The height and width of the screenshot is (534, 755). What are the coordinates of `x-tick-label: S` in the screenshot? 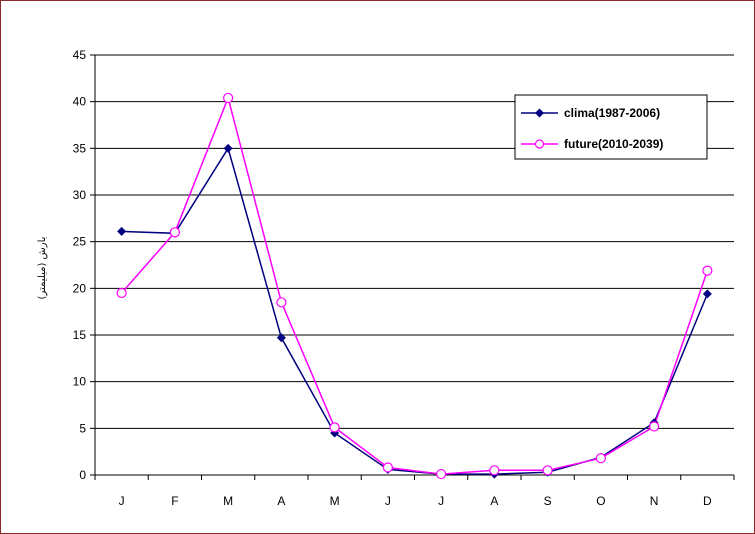 It's located at (548, 501).